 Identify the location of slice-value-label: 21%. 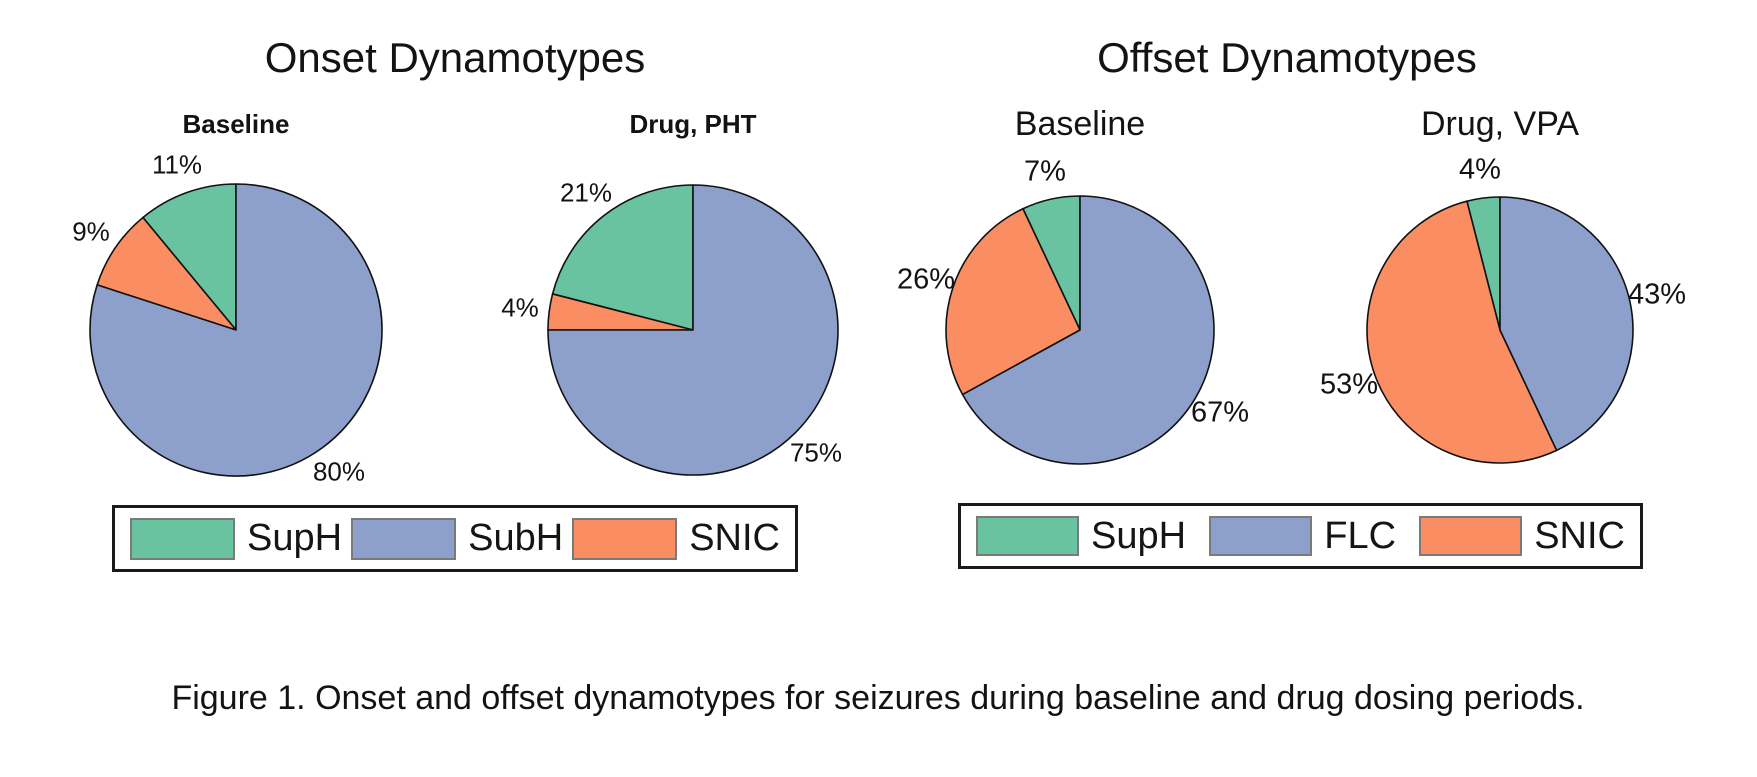
(586, 192).